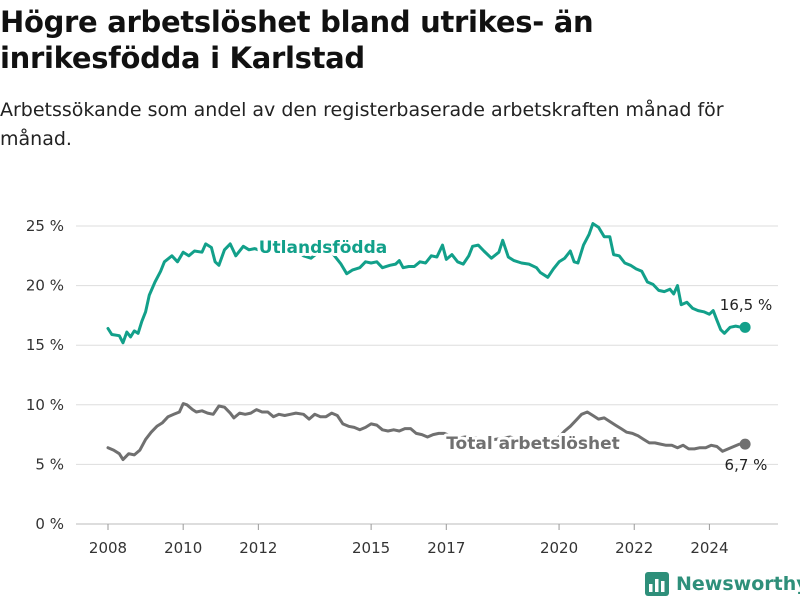 The width and height of the screenshot is (800, 600). I want to click on series-name-label: Total arbetslöshet, so click(533, 444).